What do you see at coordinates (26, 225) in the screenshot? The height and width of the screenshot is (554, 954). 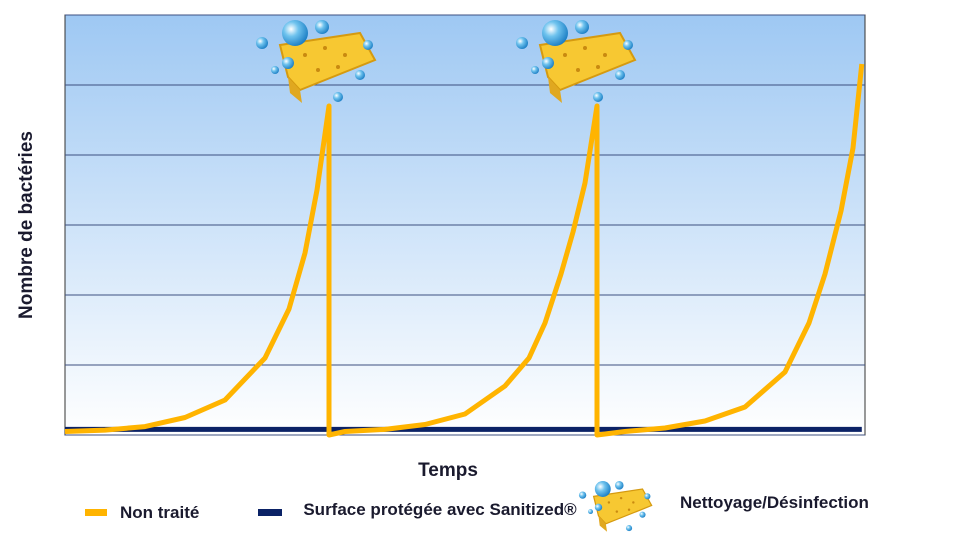 I see `y-axis-label: Nombre de bactéries` at bounding box center [26, 225].